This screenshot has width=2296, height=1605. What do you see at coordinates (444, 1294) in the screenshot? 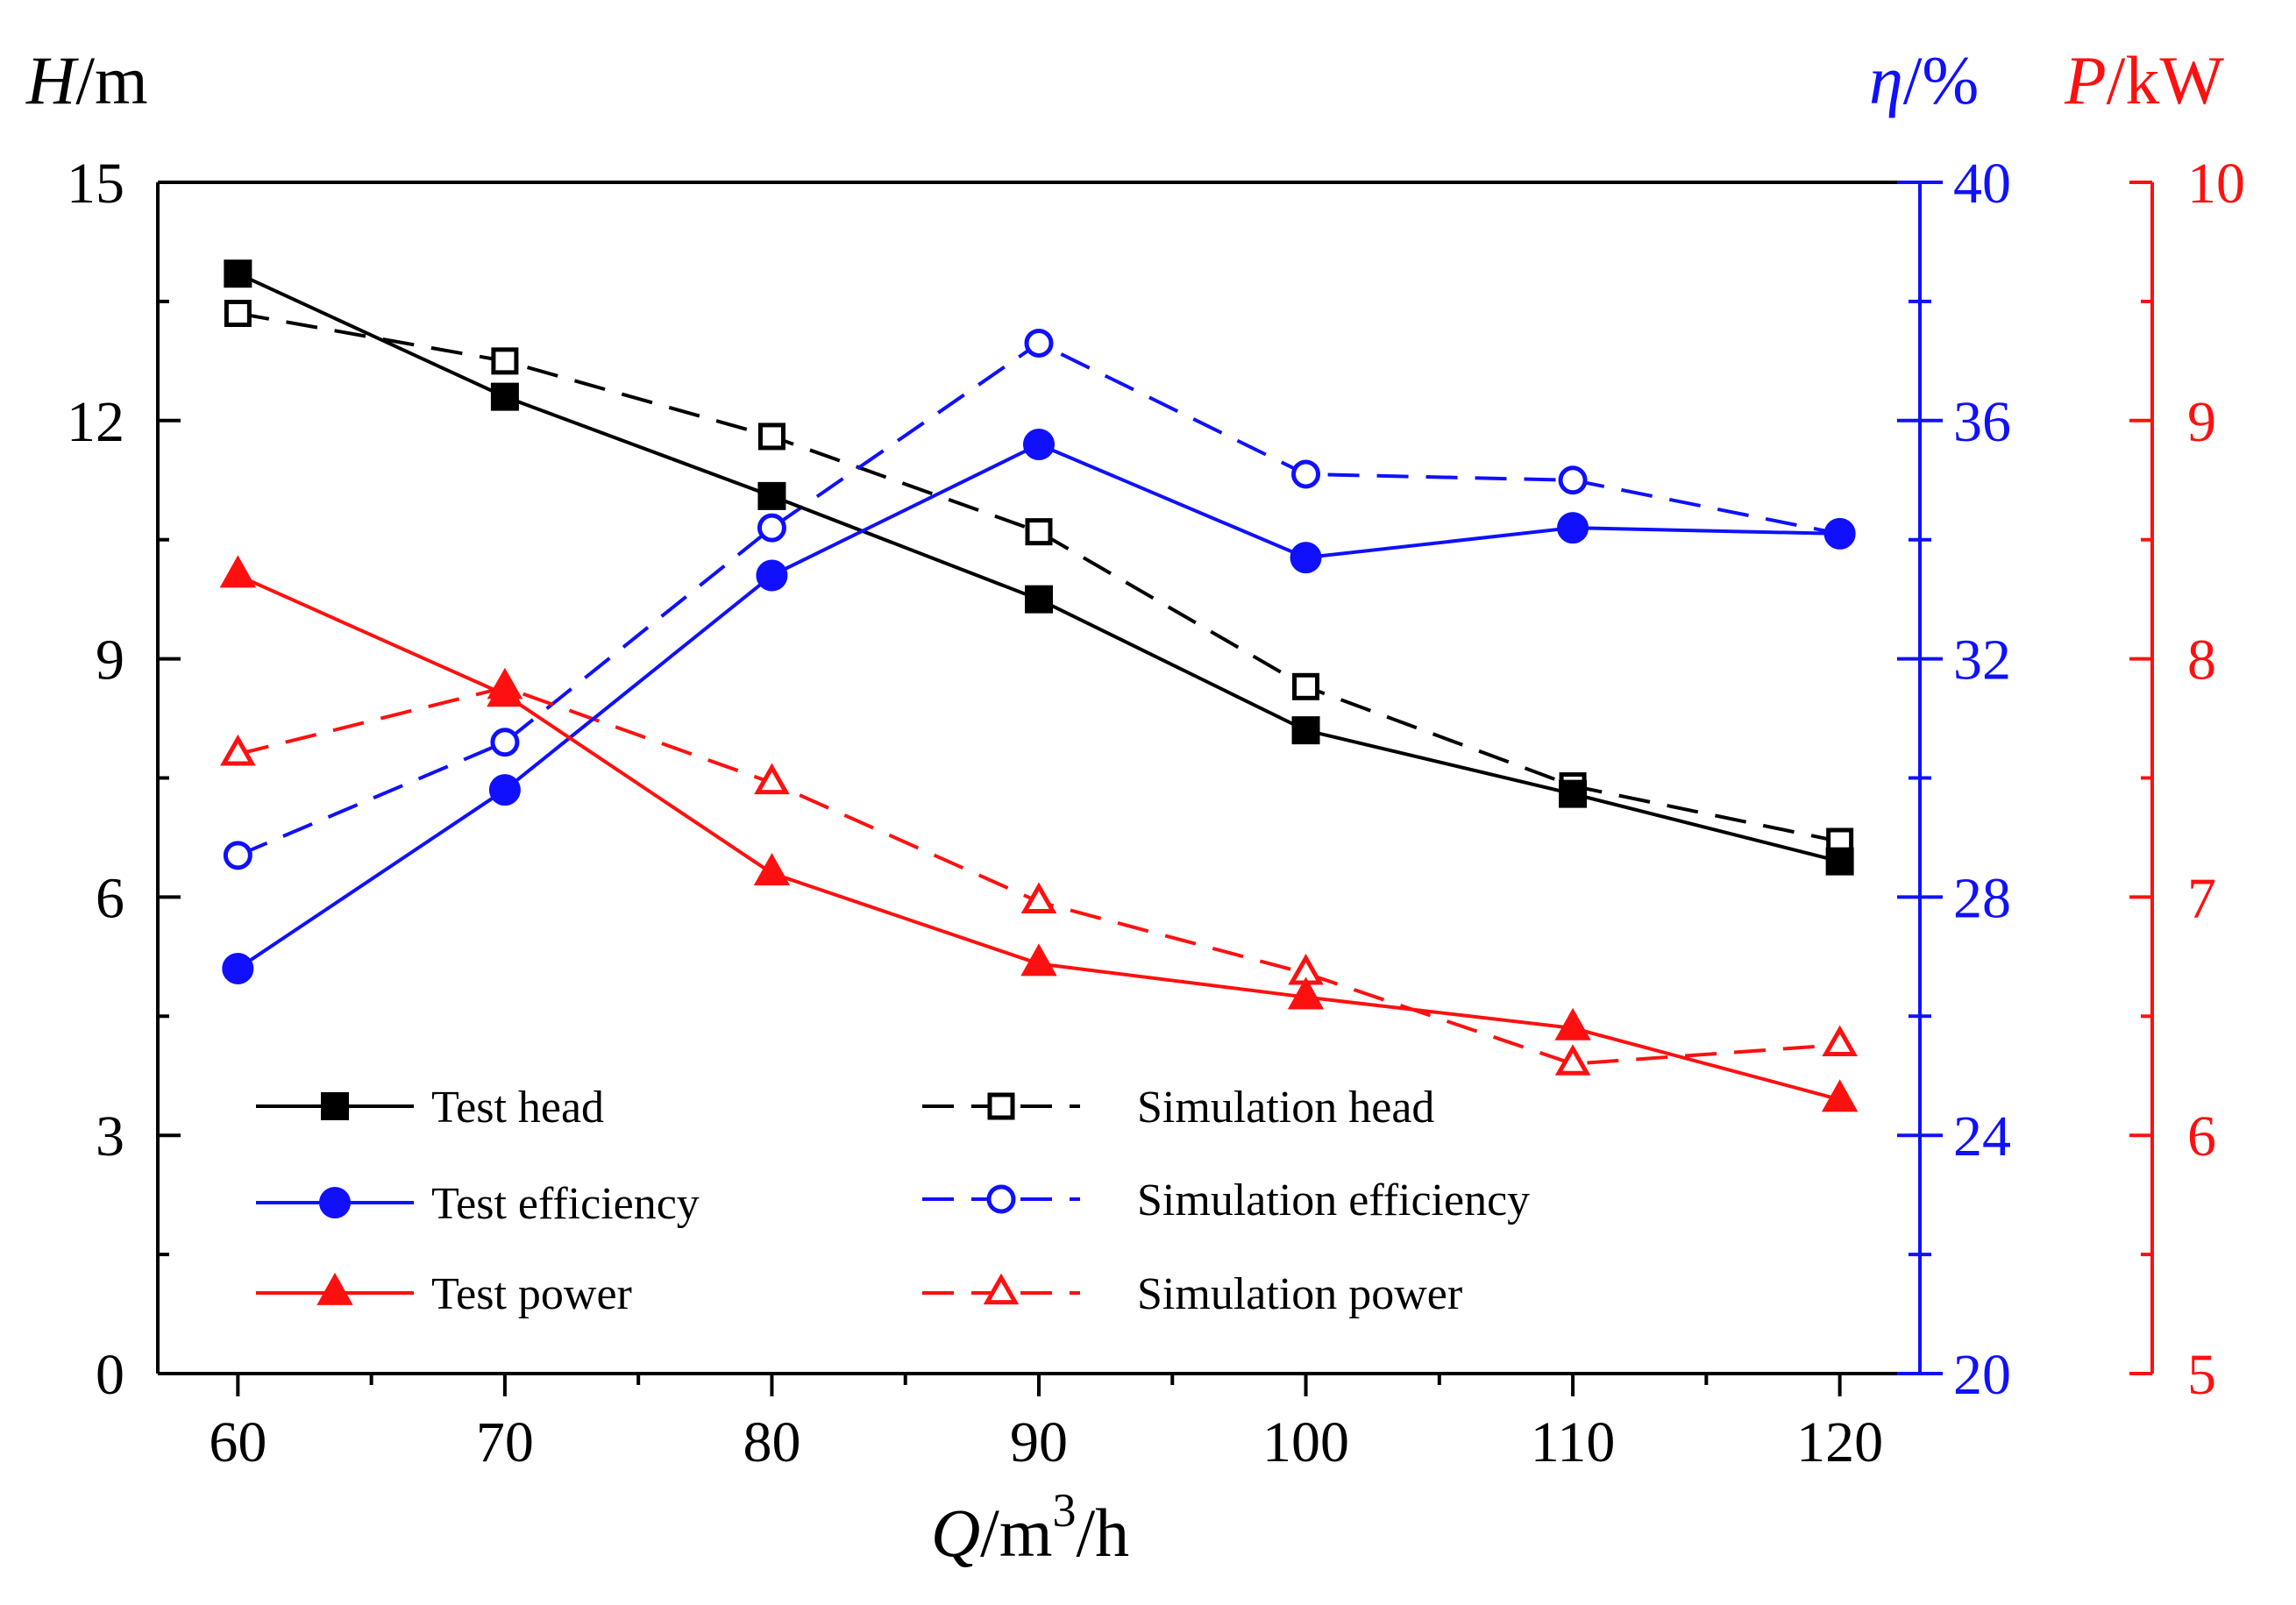
I see `legend-item-test-power: Test power` at bounding box center [444, 1294].